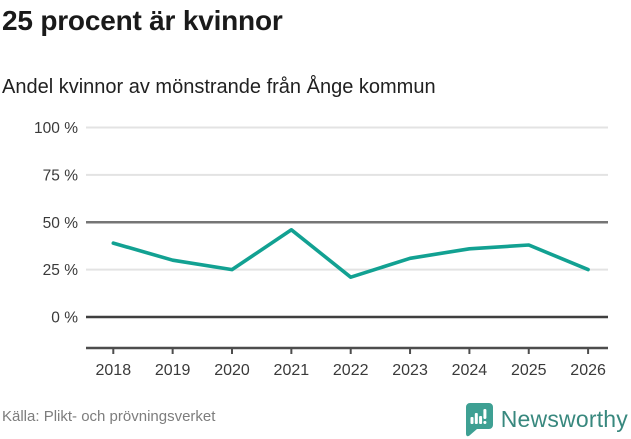 This screenshot has height=439, width=631. What do you see at coordinates (292, 370) in the screenshot?
I see `x-tick-label: 2021` at bounding box center [292, 370].